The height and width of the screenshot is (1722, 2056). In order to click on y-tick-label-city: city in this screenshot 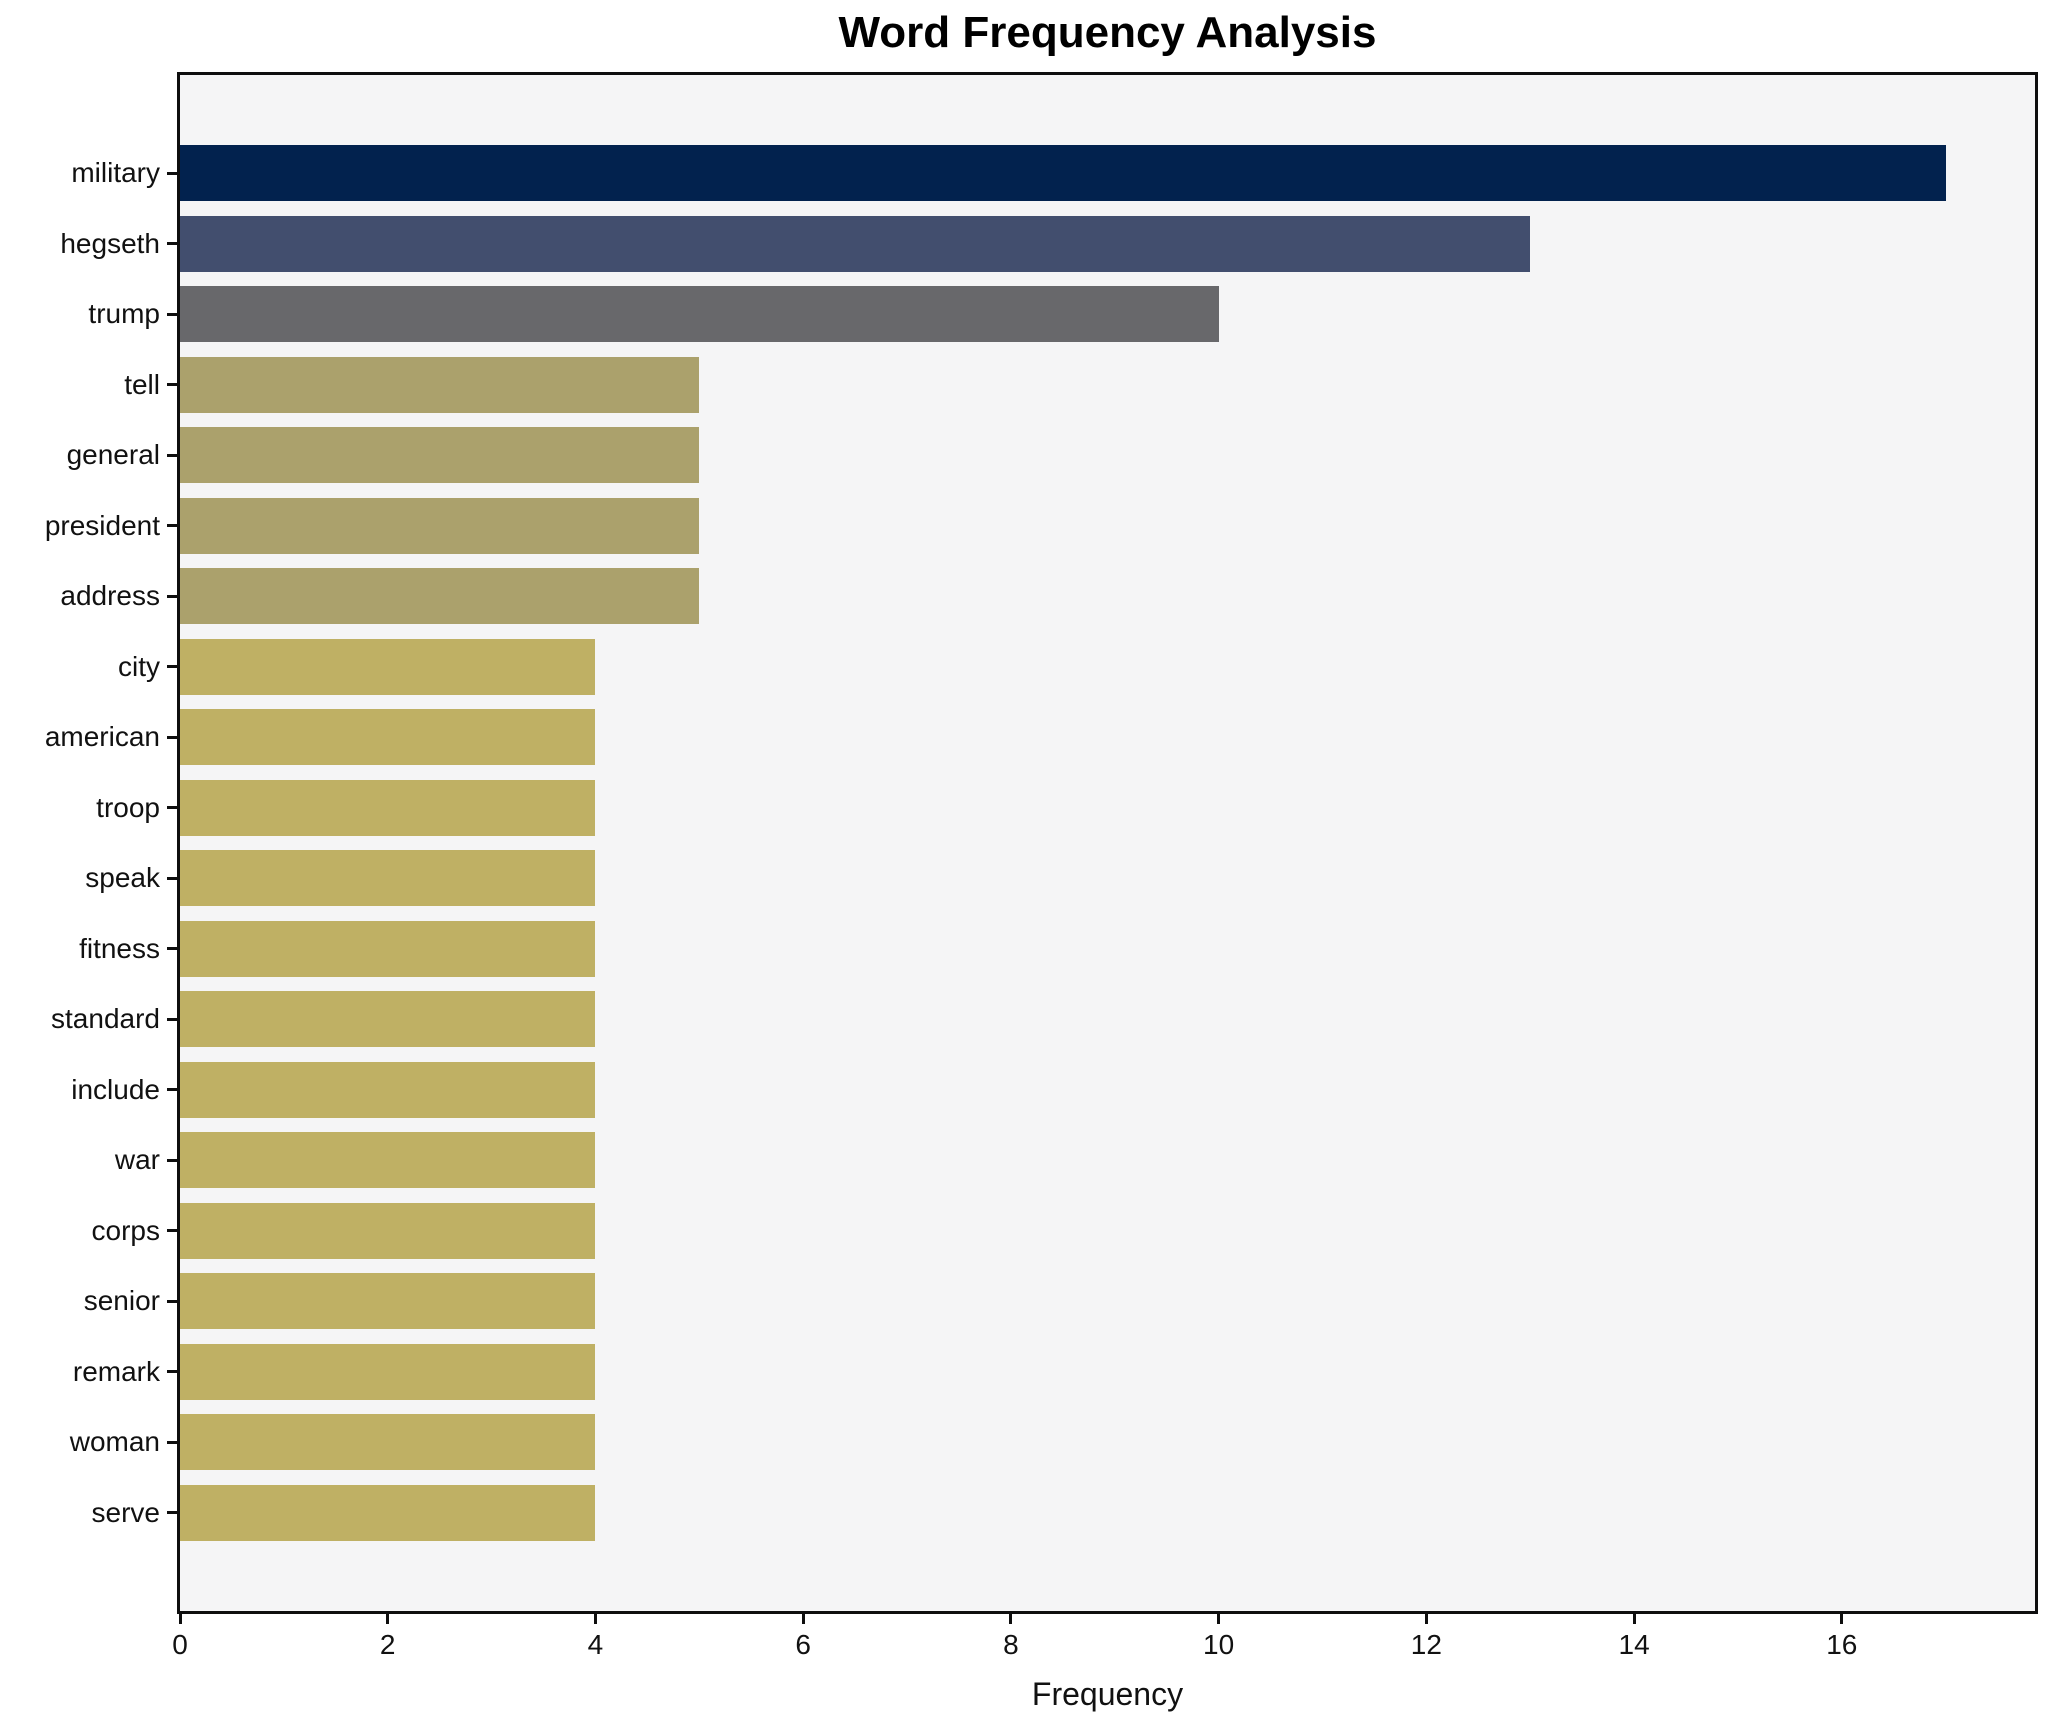, I will do `click(139, 666)`.